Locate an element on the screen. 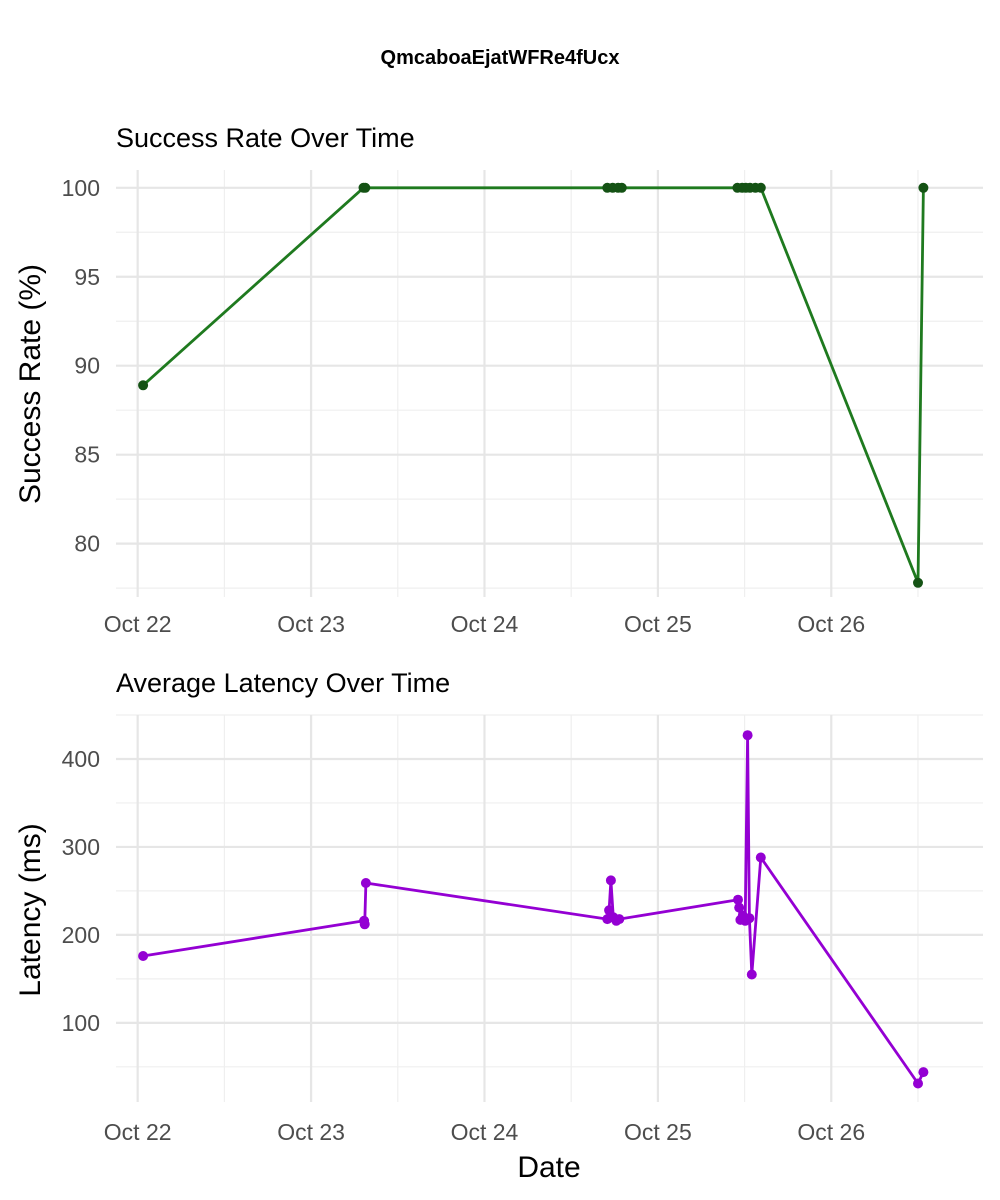 The height and width of the screenshot is (1200, 1000). latency-x-ticks: Oct 22 Oct 23 Oct 24 Oct 25 Oct 26 is located at coordinates (484, 1132).